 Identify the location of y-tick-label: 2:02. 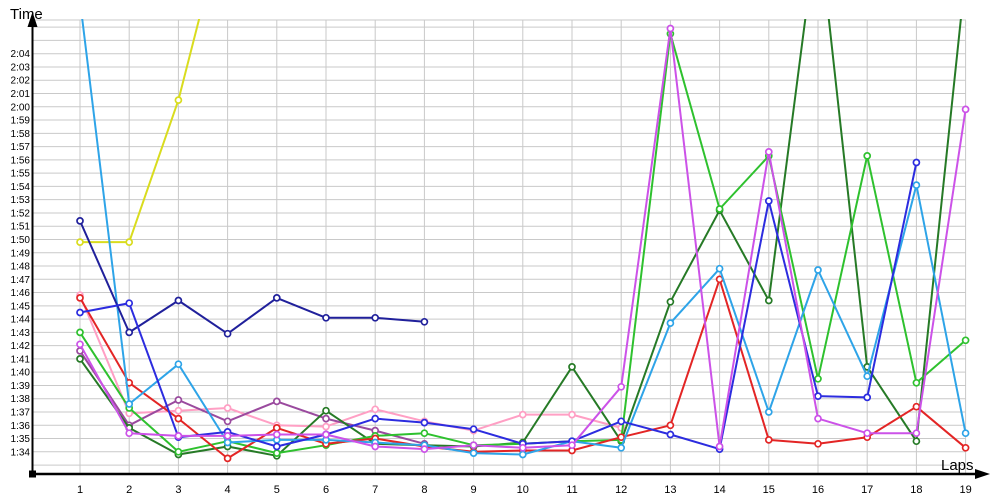
(21, 81).